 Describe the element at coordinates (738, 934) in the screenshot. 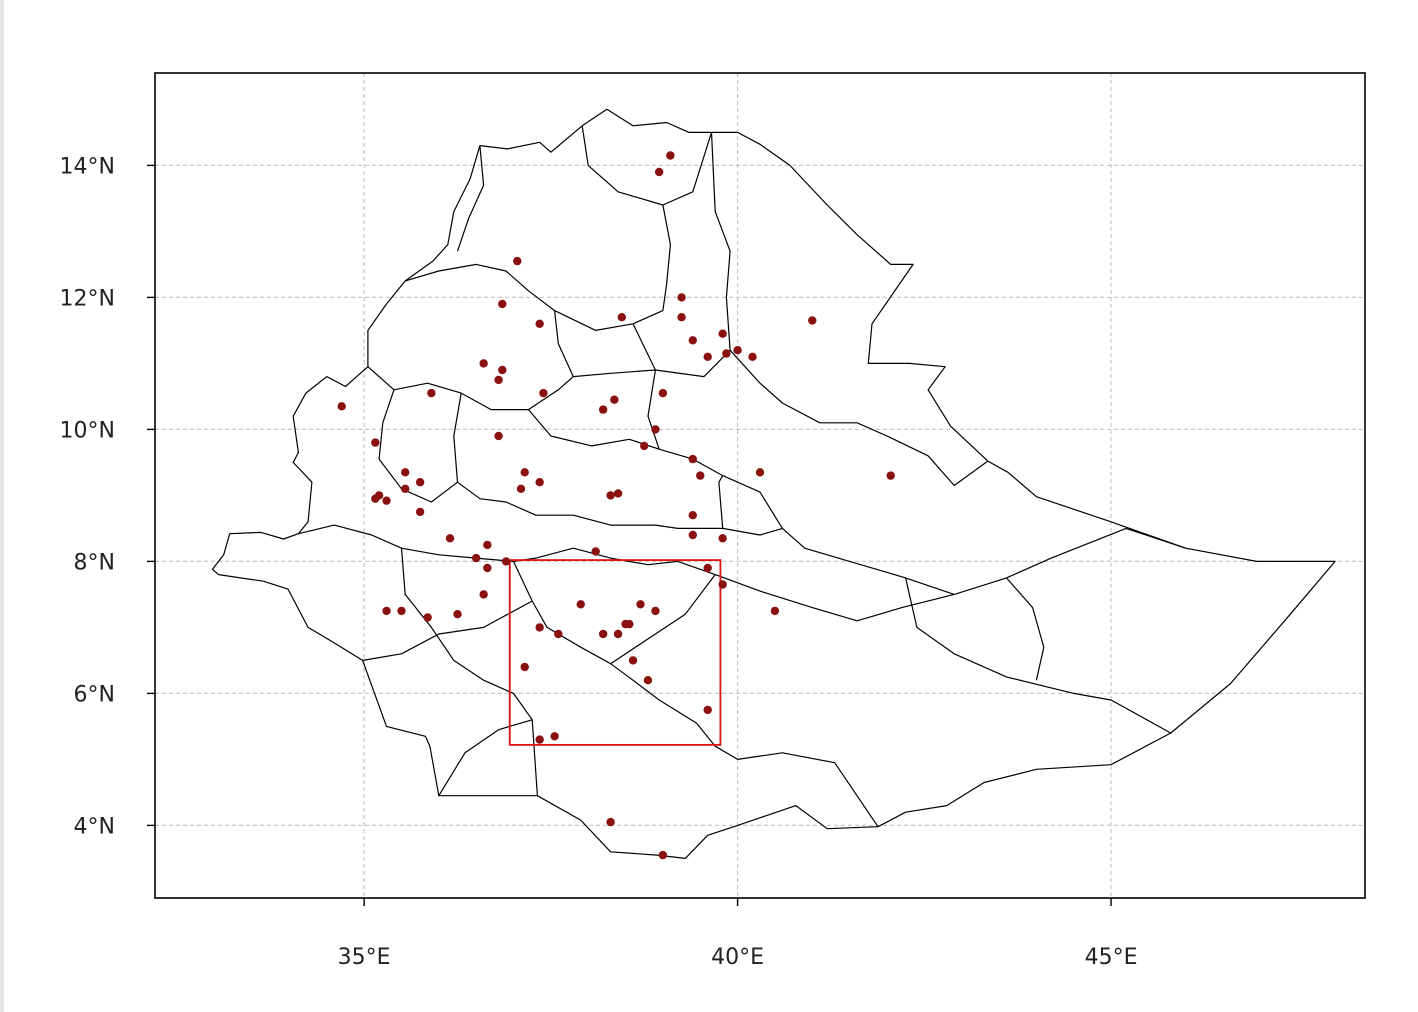

I see `x-axis-ticks: 35°E 40°E 45°E` at that location.